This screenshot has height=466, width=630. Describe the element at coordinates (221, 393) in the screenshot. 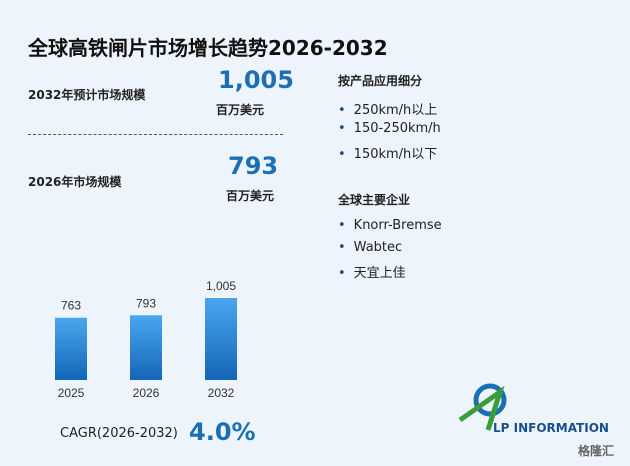

I see `x-tick-label: 2032` at that location.